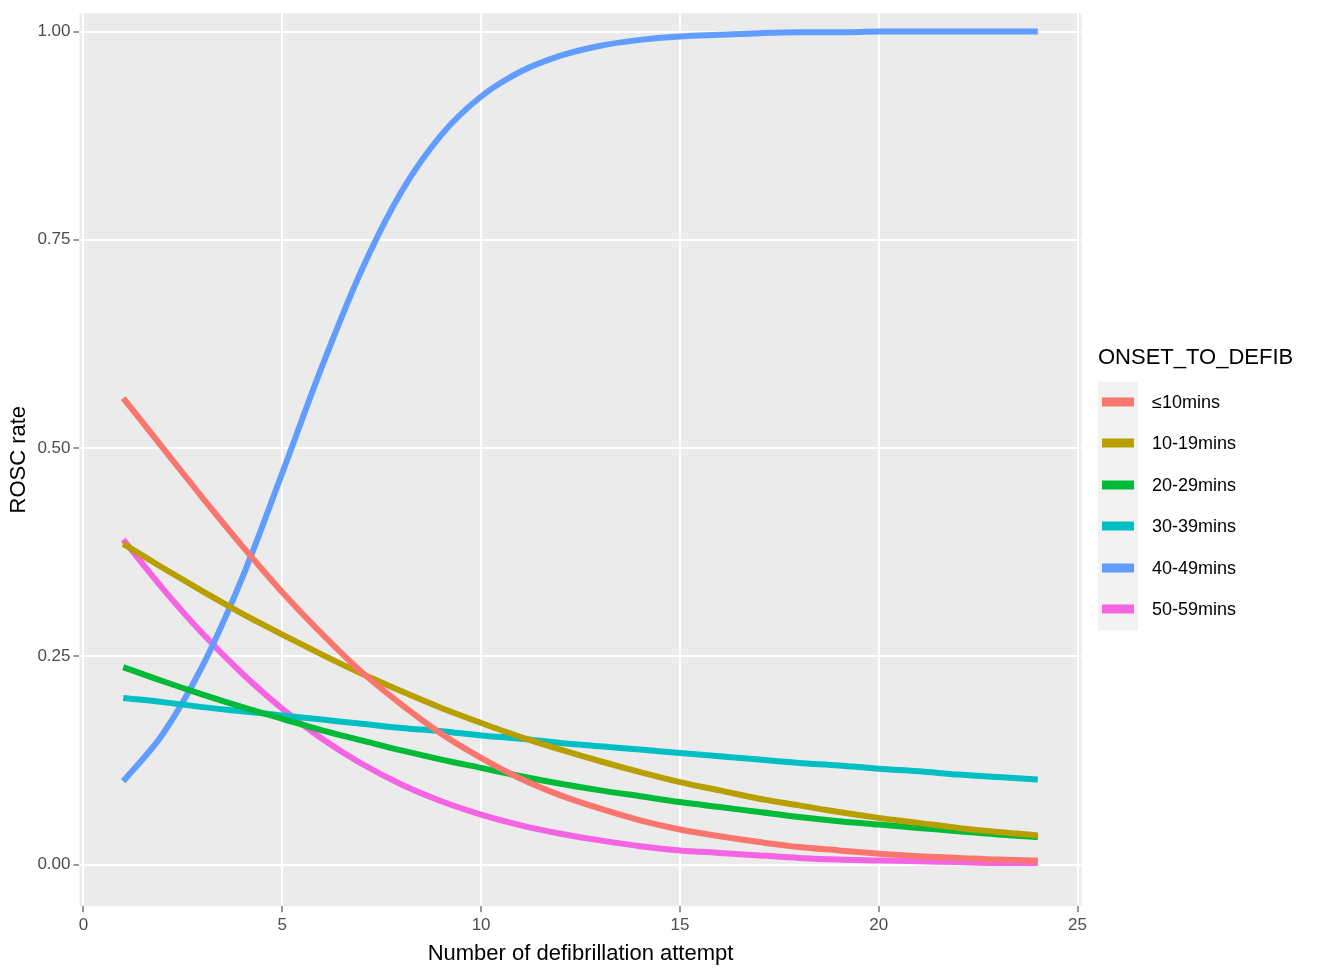 The image size is (1332, 973). Describe the element at coordinates (1194, 485) in the screenshot. I see `legend-label: 20-29mins` at that location.